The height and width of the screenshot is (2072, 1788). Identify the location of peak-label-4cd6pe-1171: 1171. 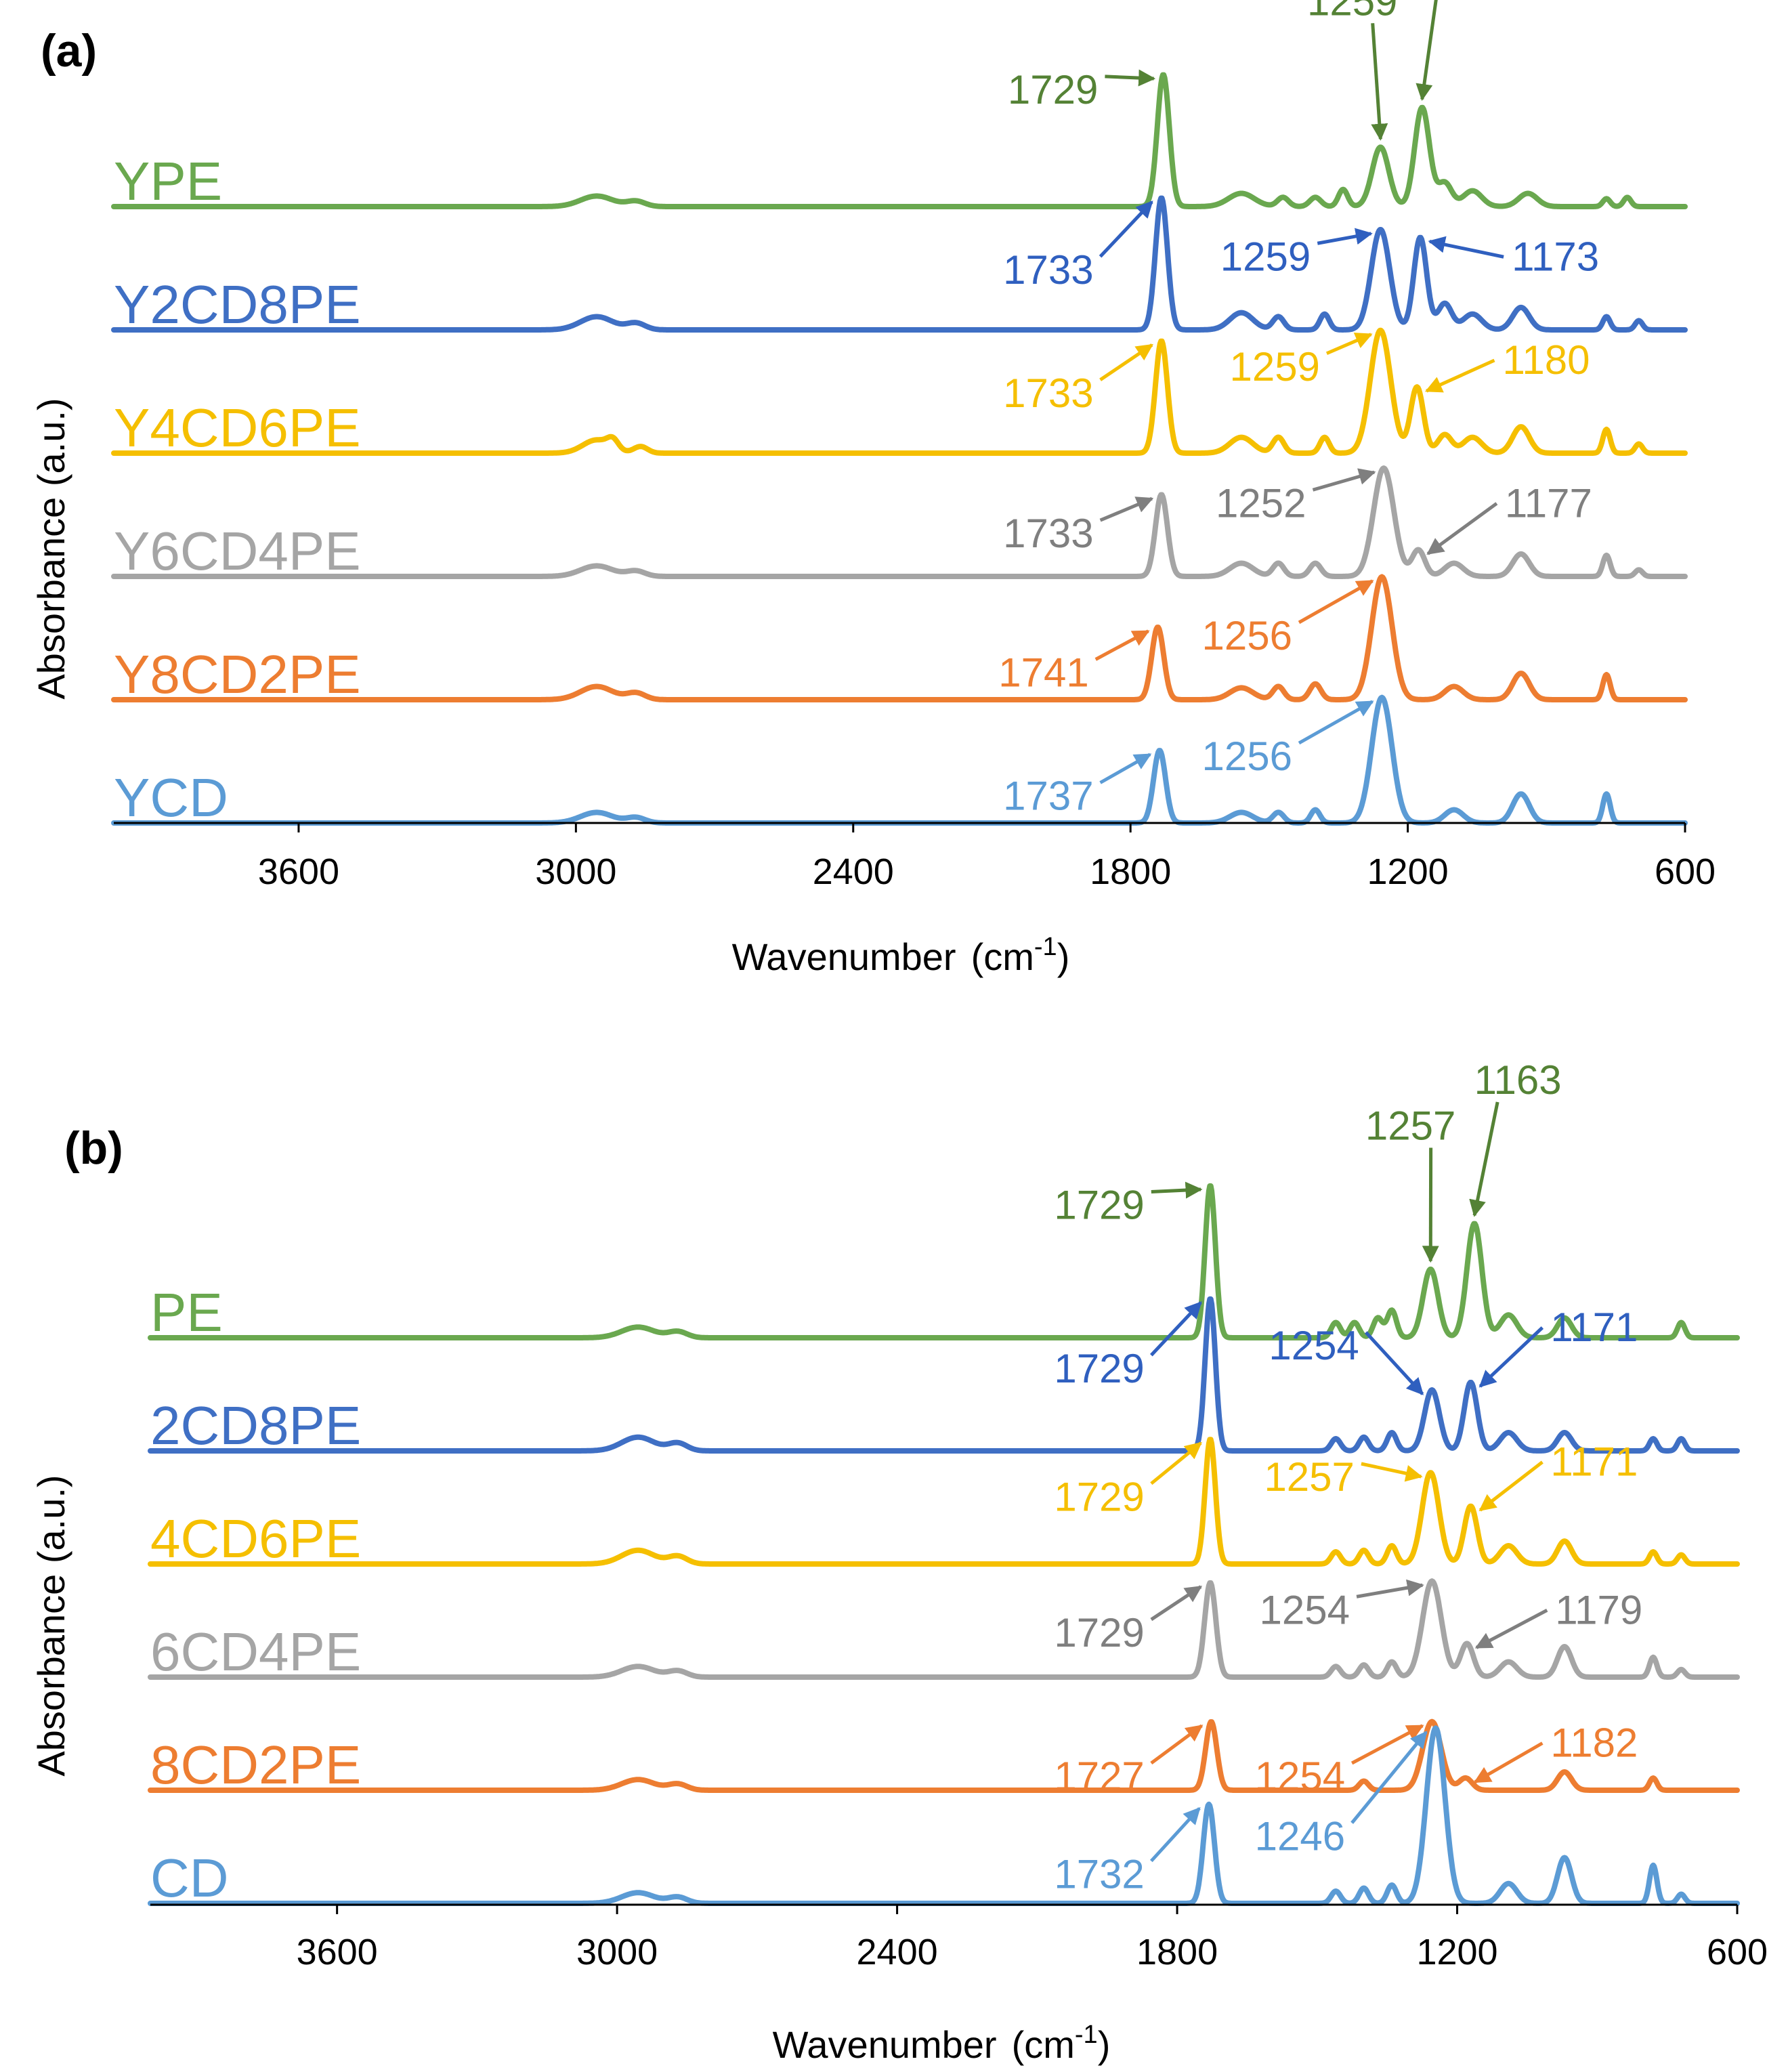
(1594, 1462).